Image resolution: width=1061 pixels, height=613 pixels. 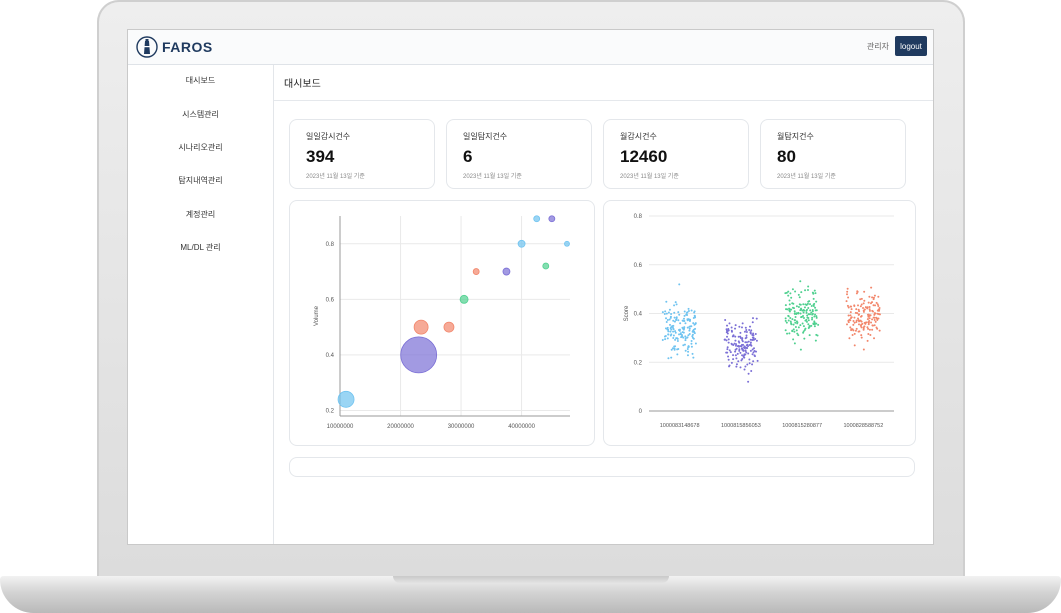 What do you see at coordinates (877, 46) in the screenshot?
I see `user-name: 관리자` at bounding box center [877, 46].